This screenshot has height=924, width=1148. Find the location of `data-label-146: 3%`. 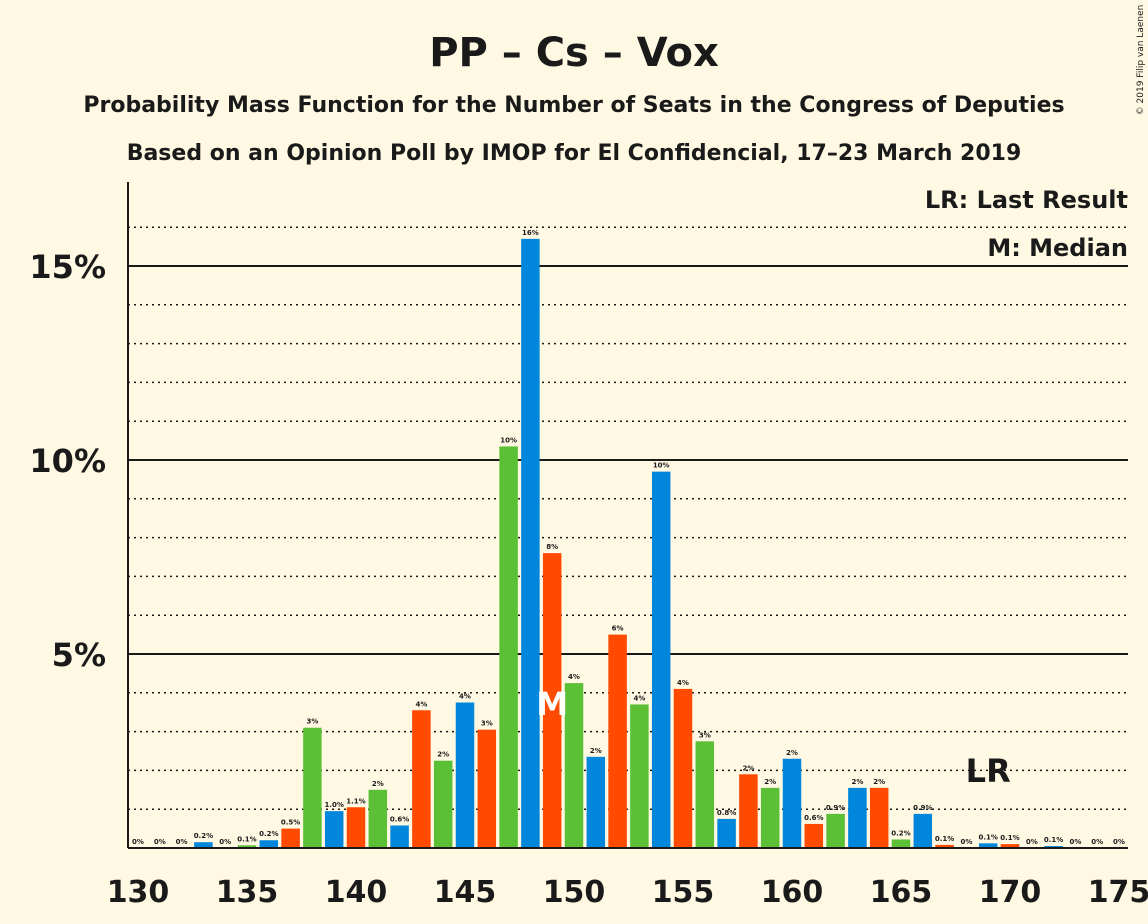

data-label-146: 3% is located at coordinates (487, 724).